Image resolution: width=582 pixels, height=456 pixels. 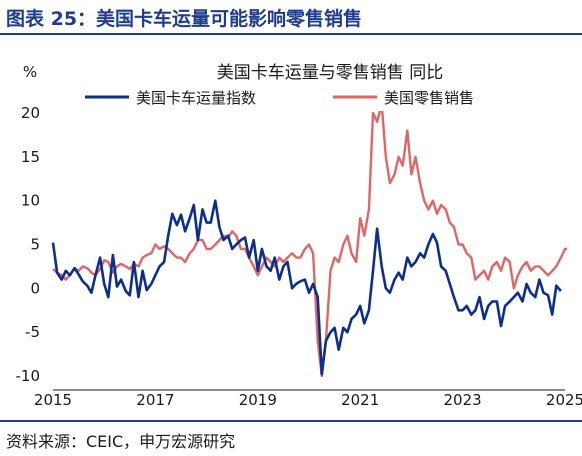 I want to click on y-tick-label: 15, so click(x=30, y=157).